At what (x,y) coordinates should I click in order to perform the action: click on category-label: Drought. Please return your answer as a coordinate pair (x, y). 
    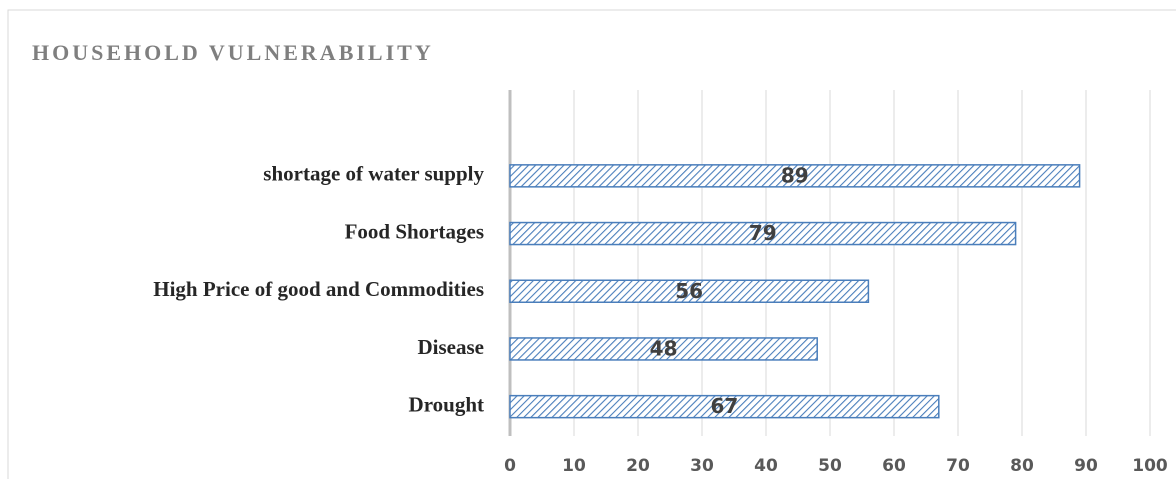
    Looking at the image, I should click on (446, 404).